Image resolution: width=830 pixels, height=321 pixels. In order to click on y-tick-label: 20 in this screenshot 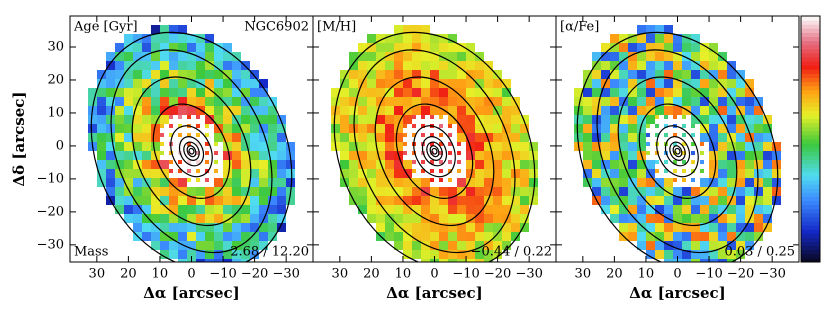, I will do `click(55, 79)`.